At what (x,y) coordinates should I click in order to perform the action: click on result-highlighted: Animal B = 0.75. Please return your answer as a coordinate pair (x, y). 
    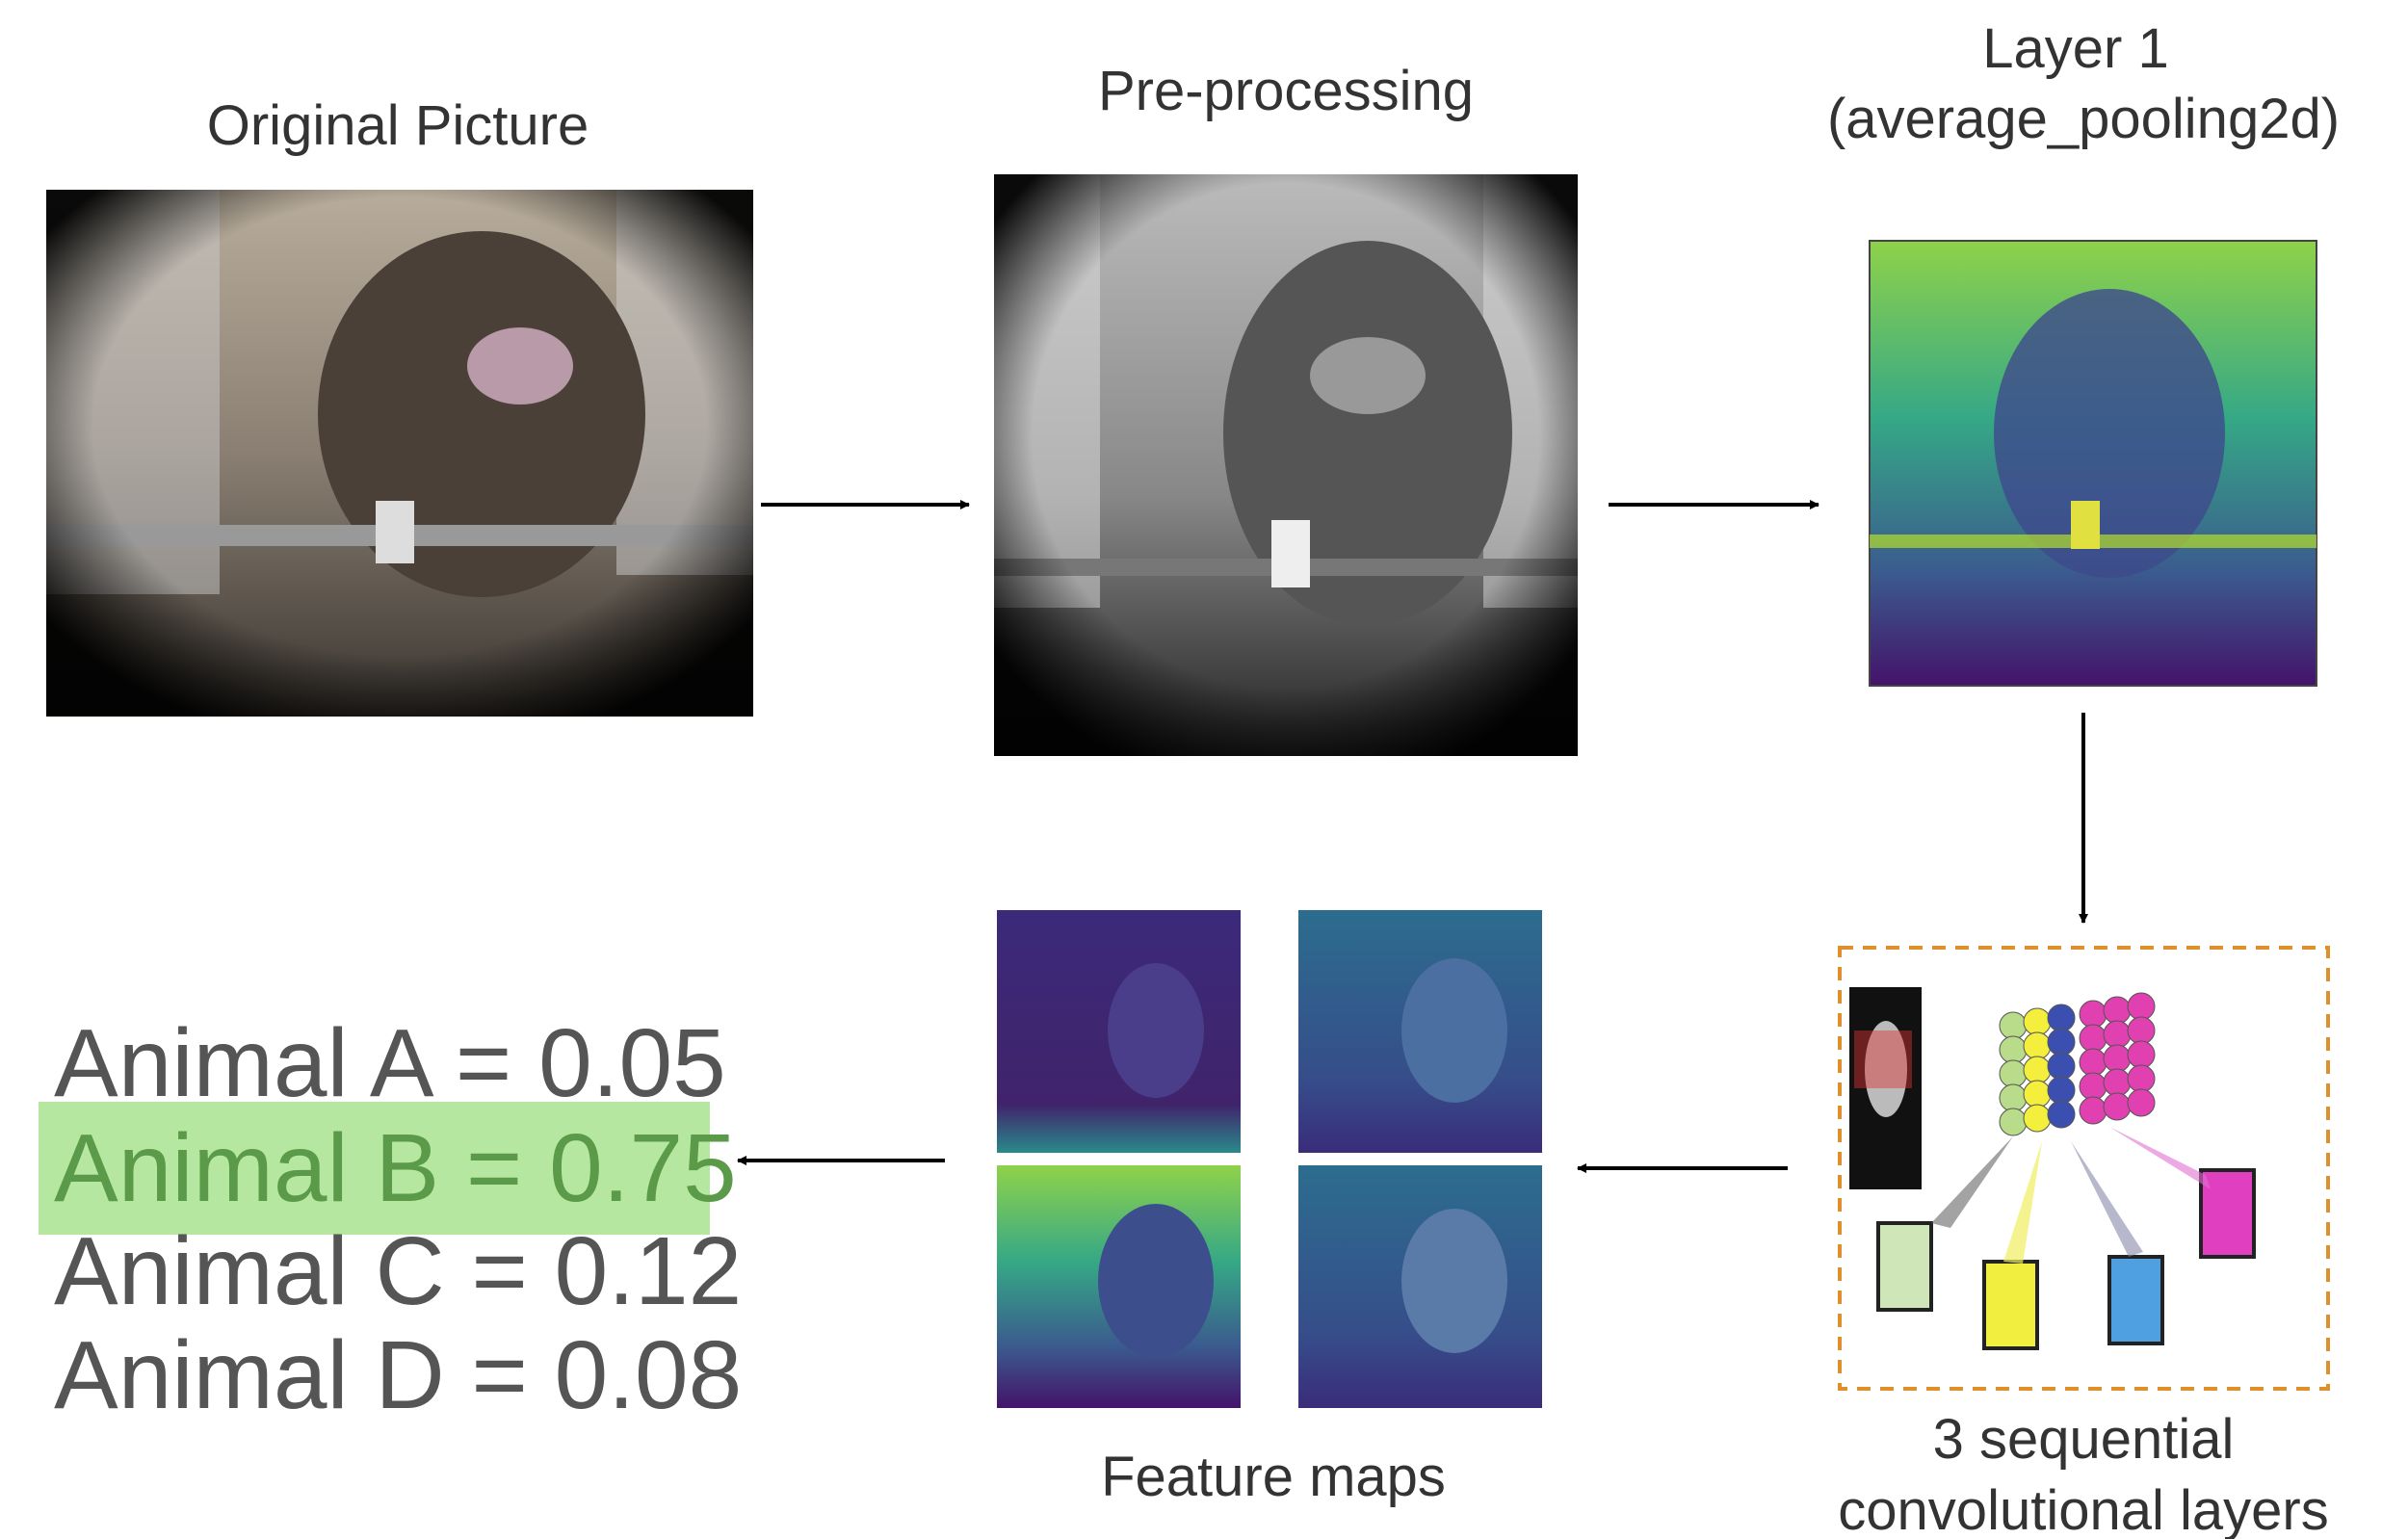
    Looking at the image, I should click on (395, 1168).